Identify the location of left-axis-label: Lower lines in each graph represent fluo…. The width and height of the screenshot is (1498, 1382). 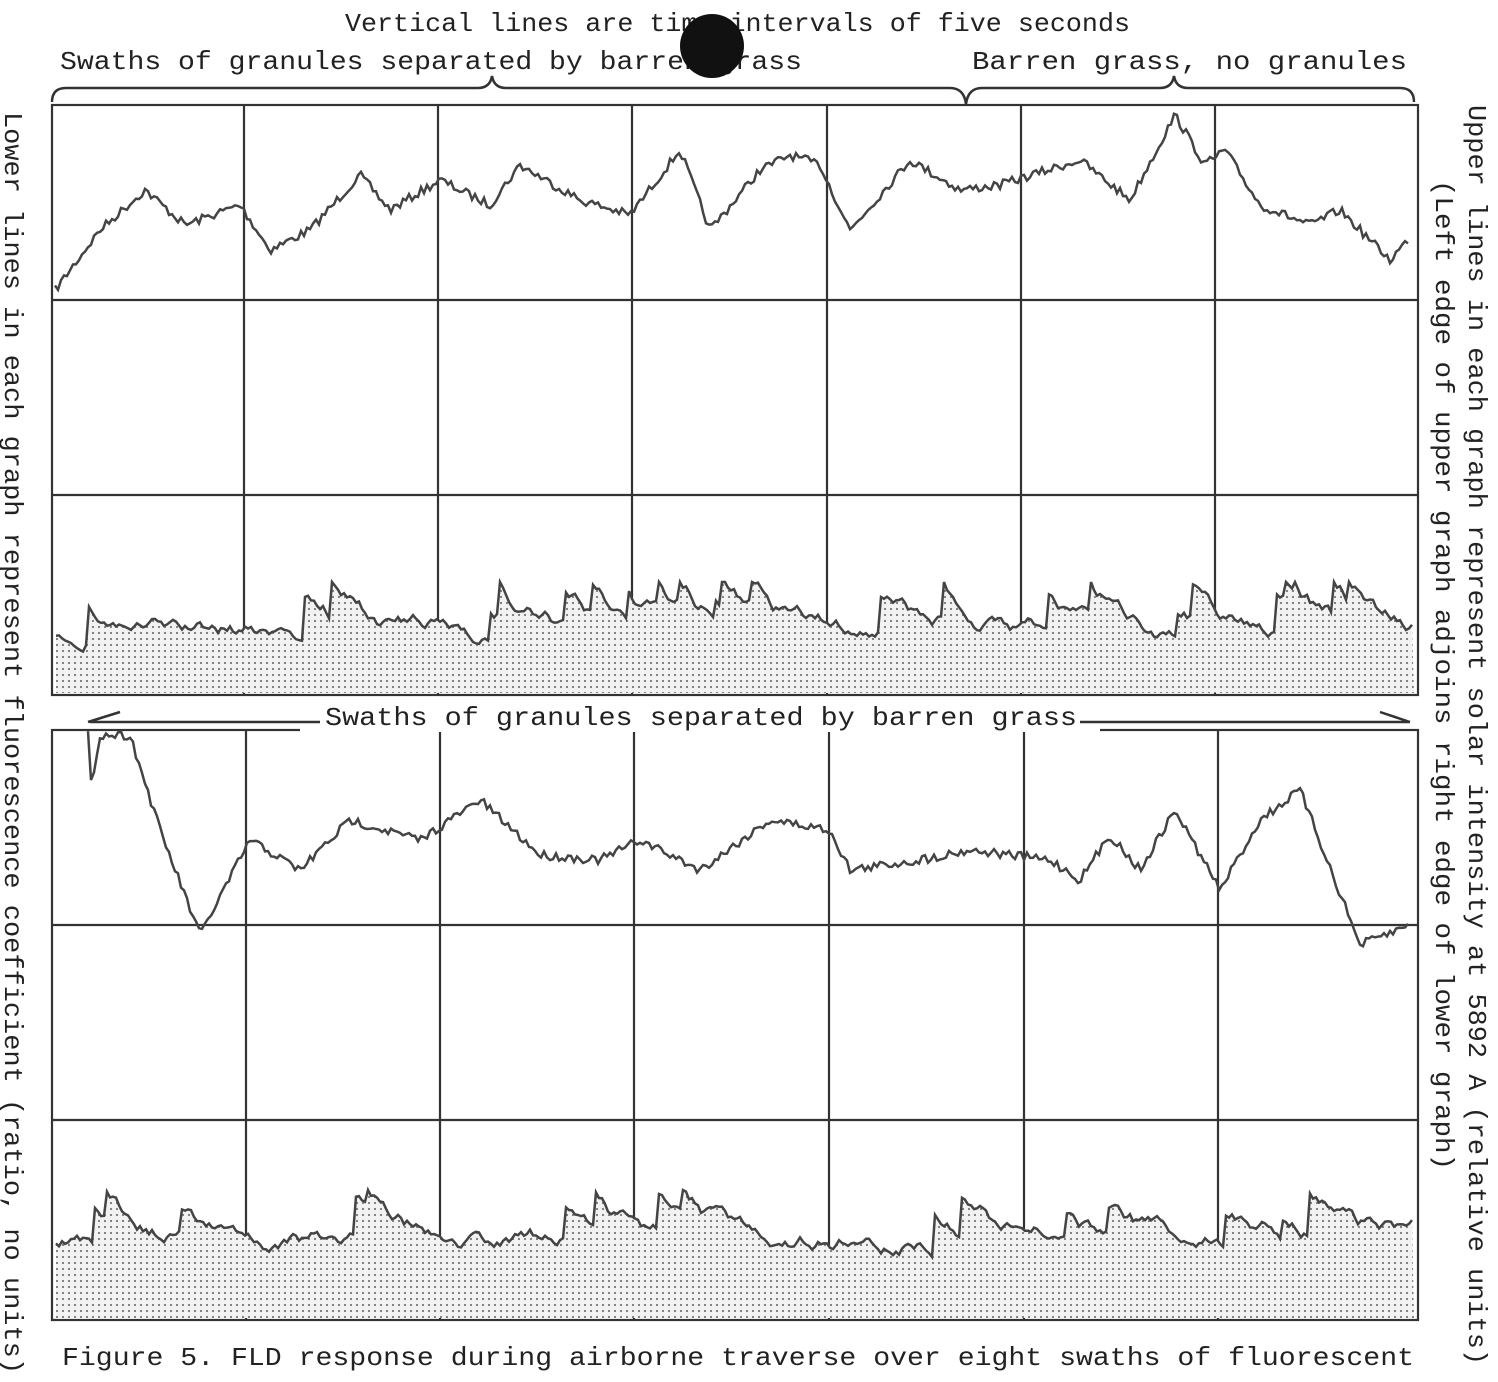
(13, 743).